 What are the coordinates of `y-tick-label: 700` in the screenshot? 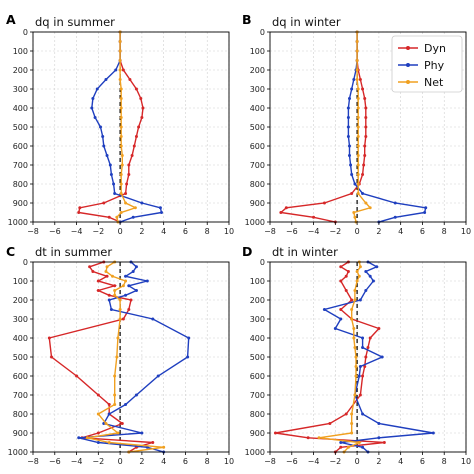 It's located at (257, 395).